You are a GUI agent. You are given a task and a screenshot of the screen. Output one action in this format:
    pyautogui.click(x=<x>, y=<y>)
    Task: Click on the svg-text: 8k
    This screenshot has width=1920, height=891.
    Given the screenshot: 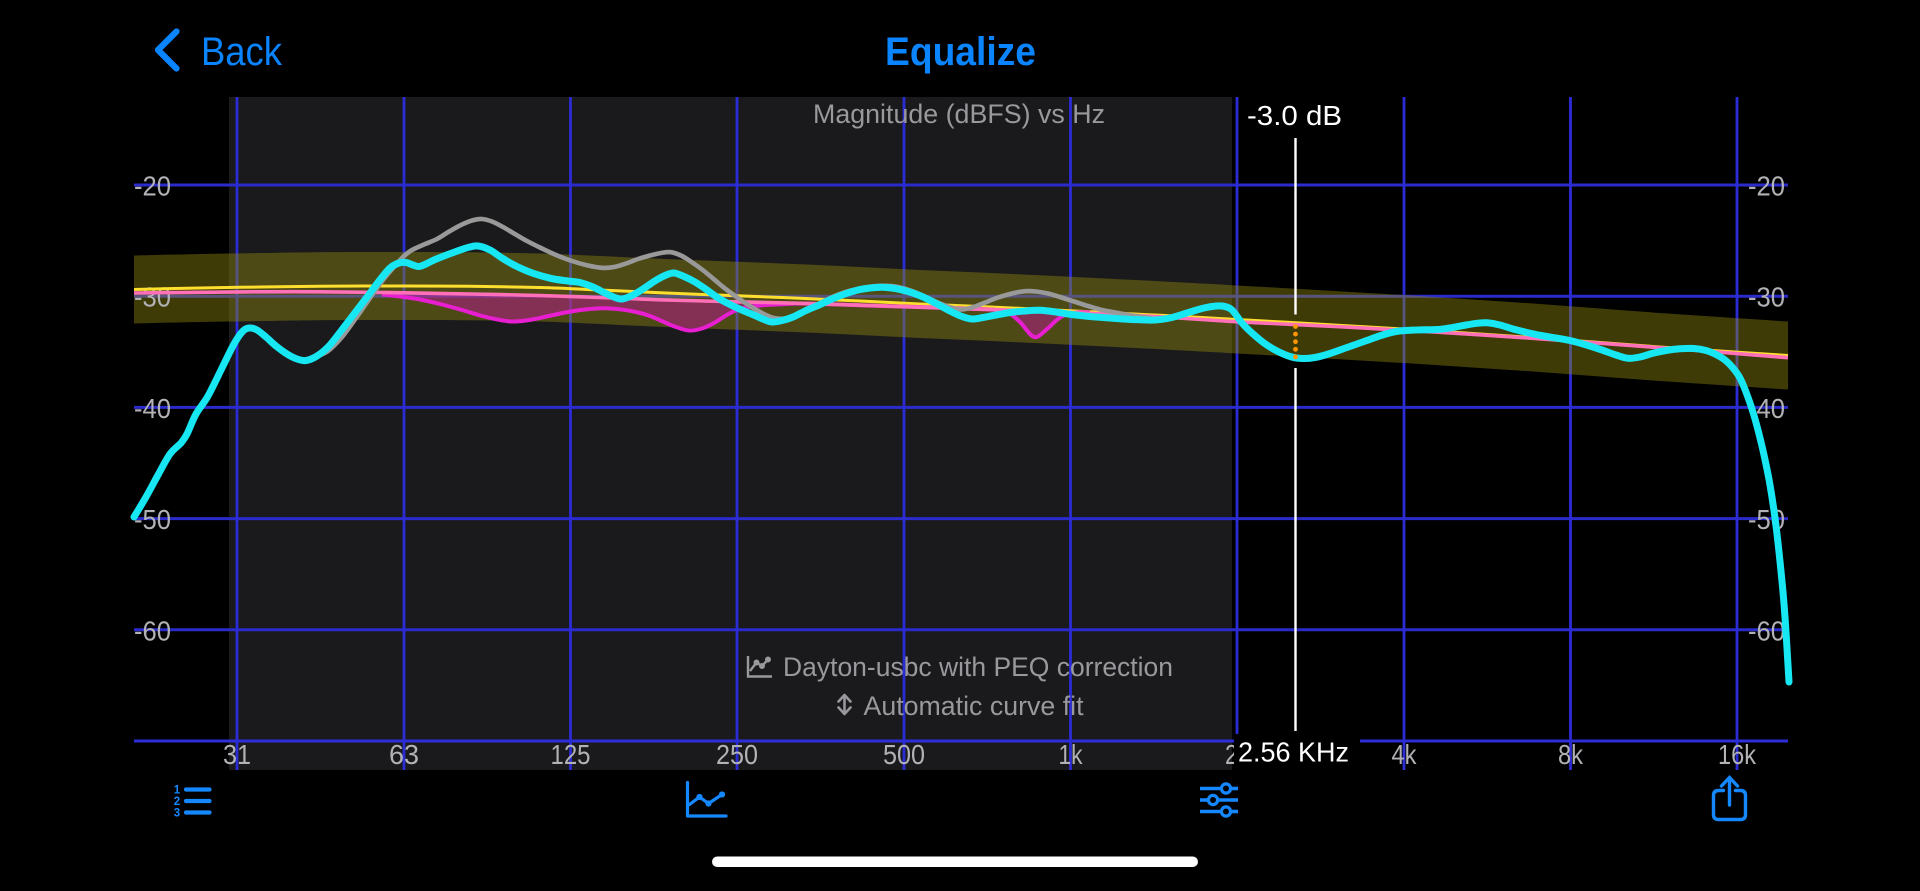 What is the action you would take?
    pyautogui.click(x=1571, y=754)
    